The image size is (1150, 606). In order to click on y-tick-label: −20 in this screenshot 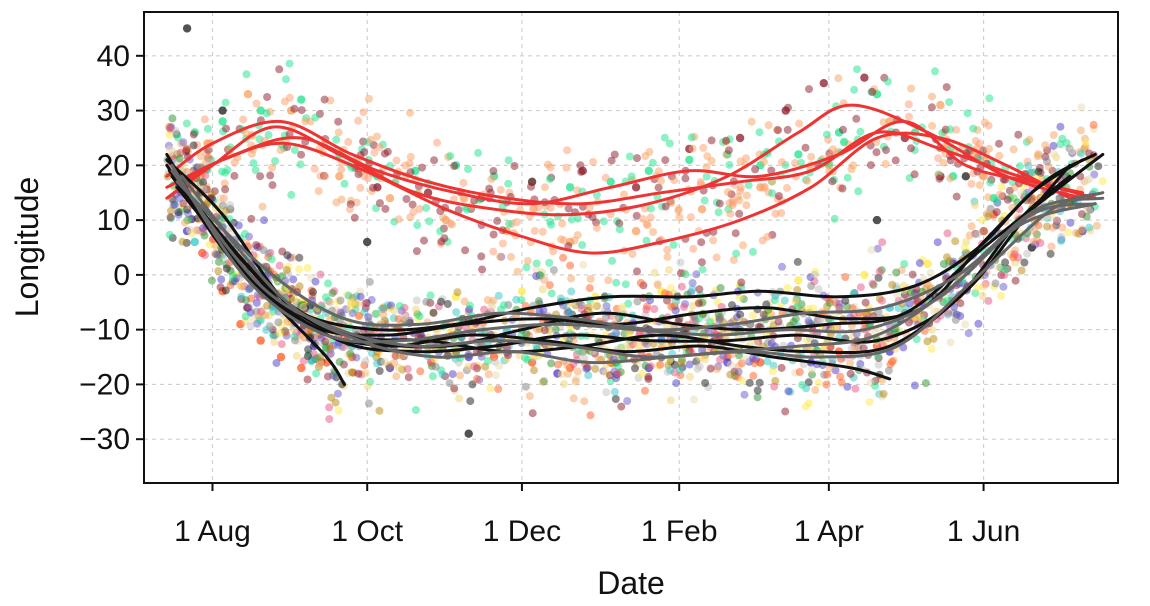, I will do `click(104, 384)`.